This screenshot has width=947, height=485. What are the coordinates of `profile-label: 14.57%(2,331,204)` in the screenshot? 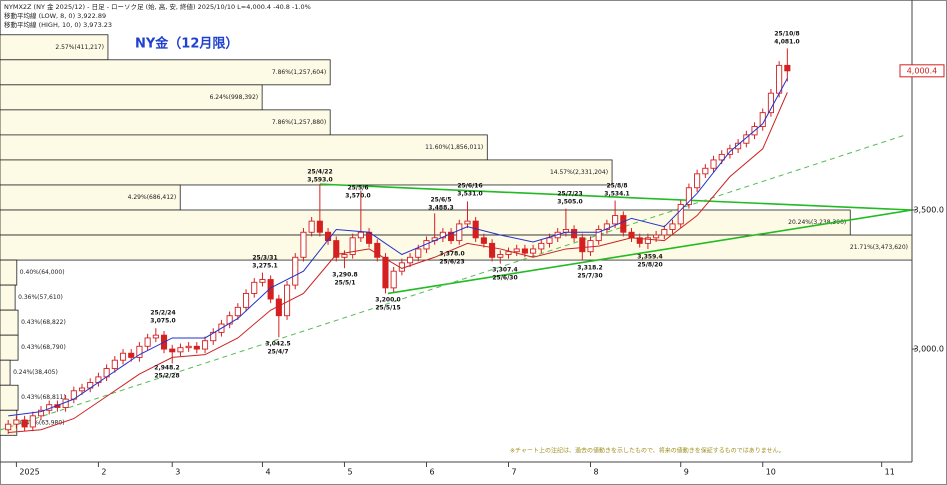 It's located at (579, 172).